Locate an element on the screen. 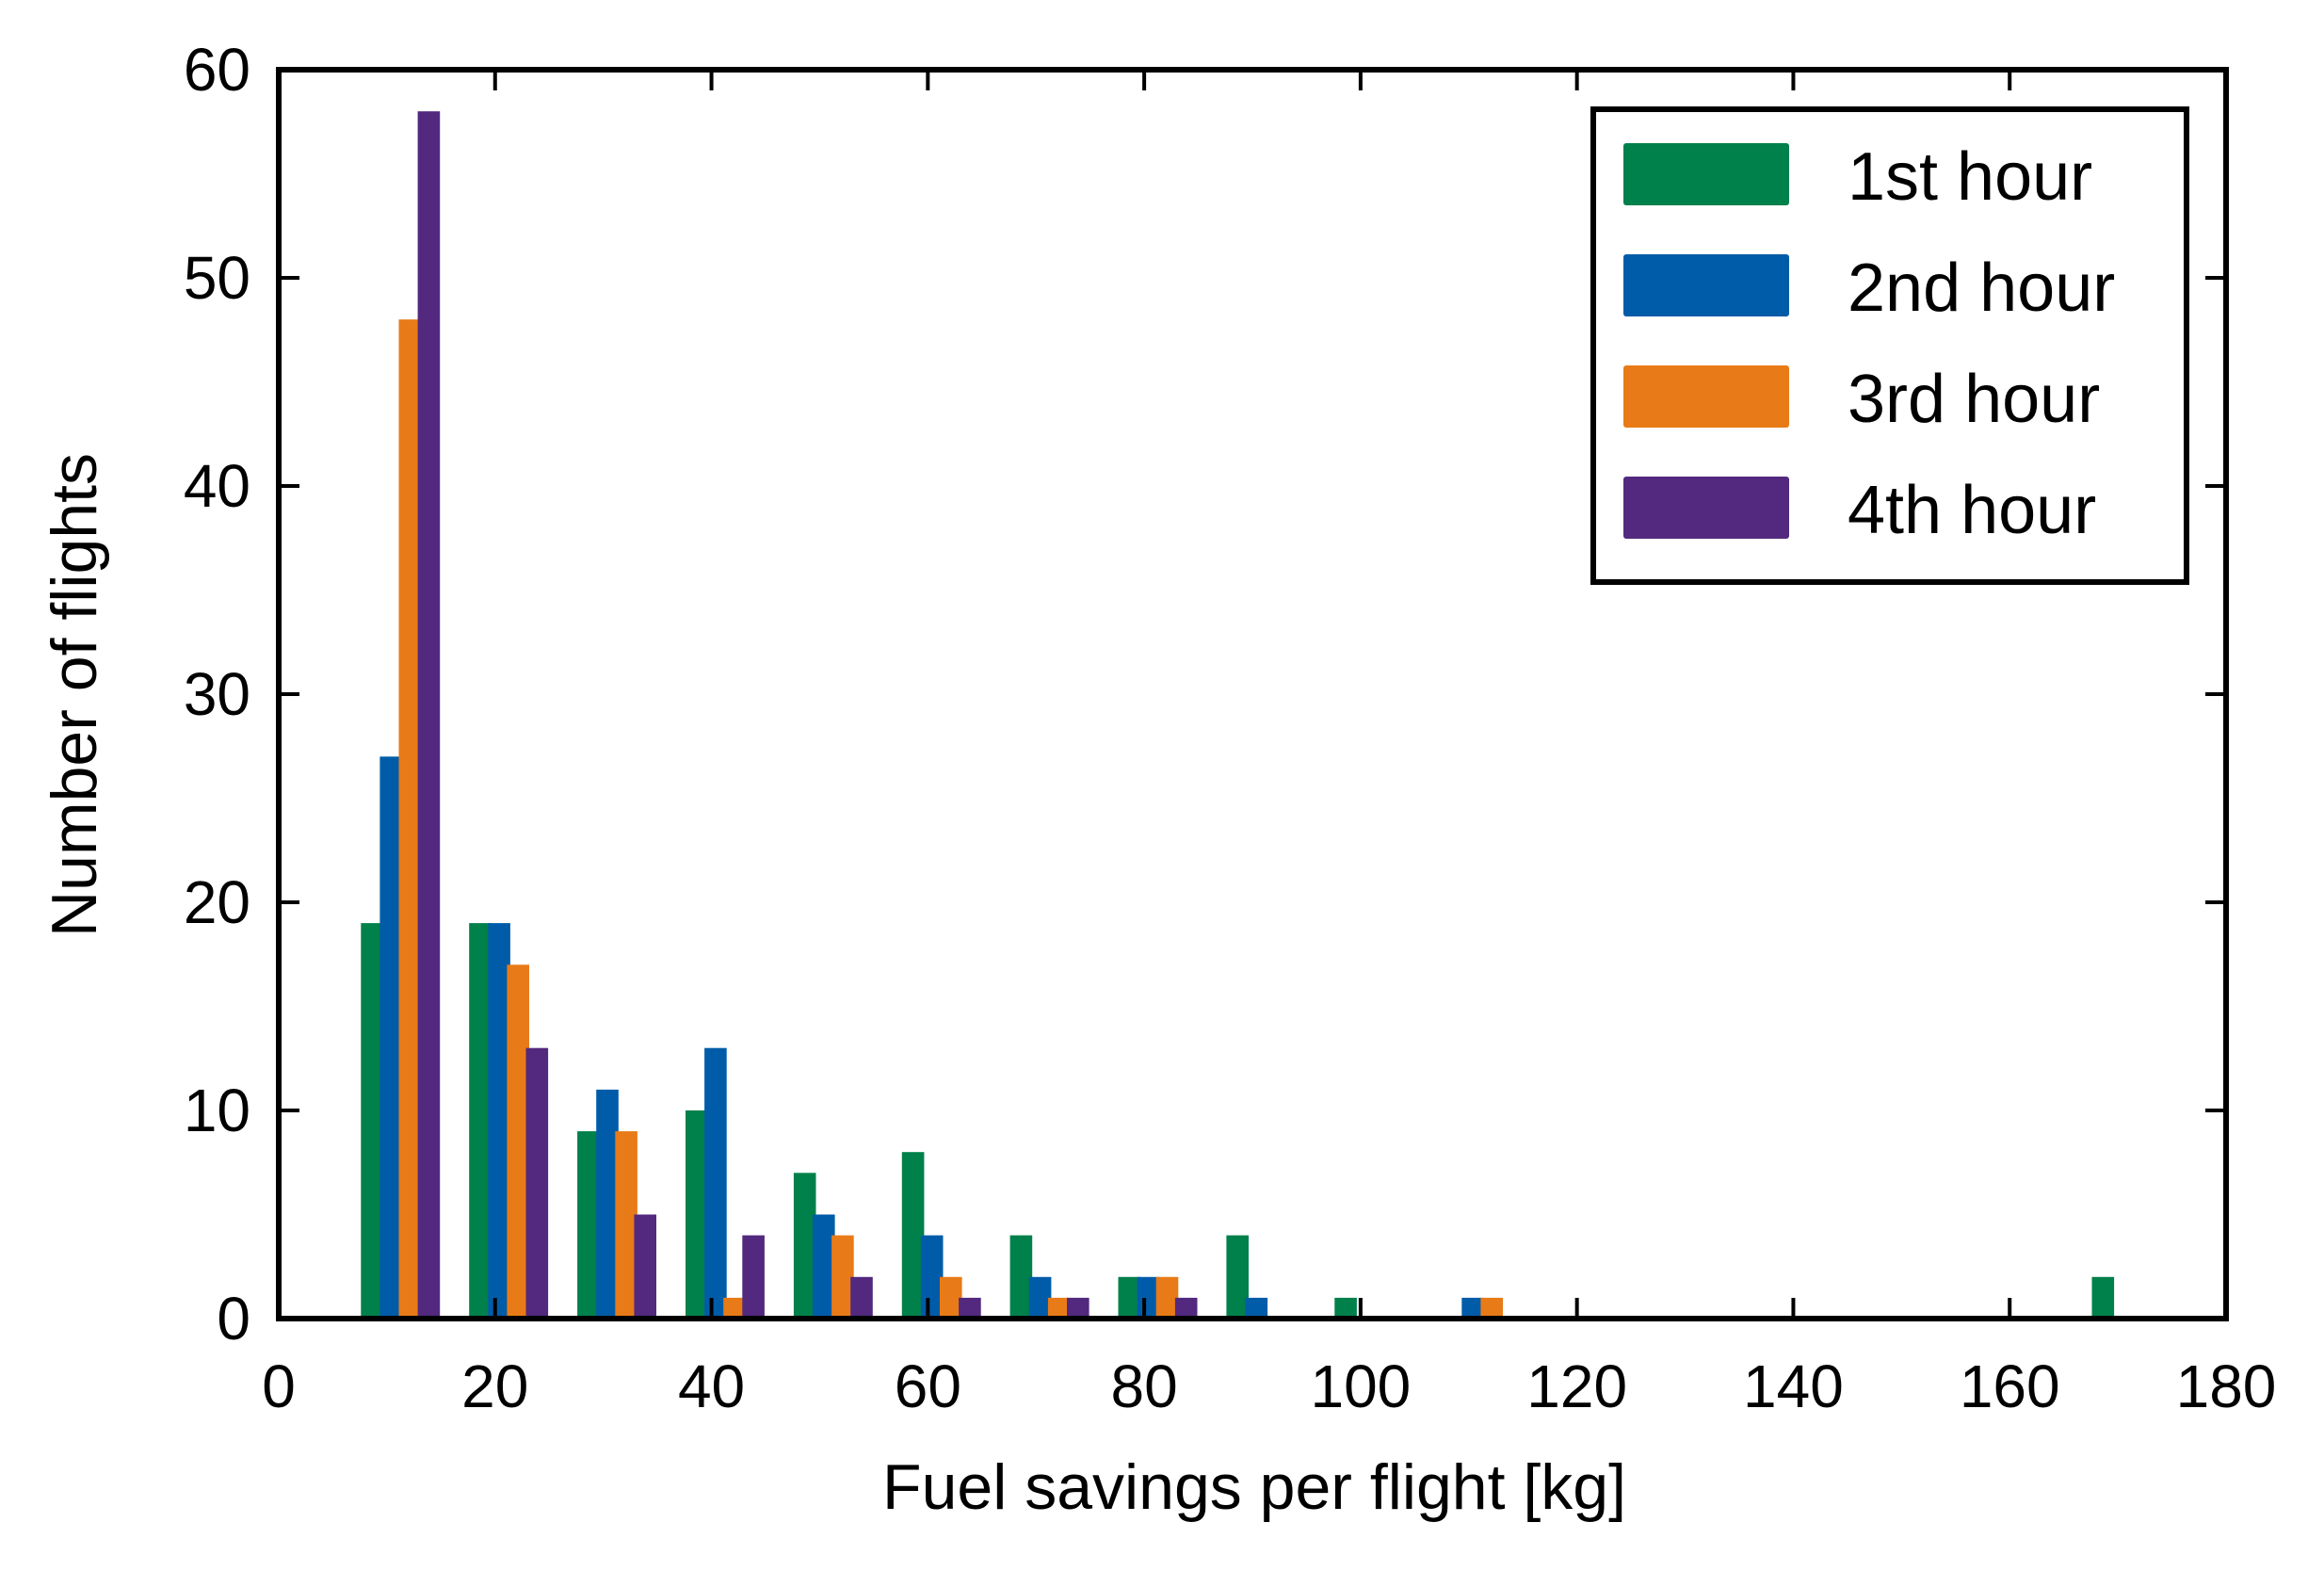 The height and width of the screenshot is (1571, 2324). legend-label-3rd-hour: 3rd hour is located at coordinates (1974, 399).